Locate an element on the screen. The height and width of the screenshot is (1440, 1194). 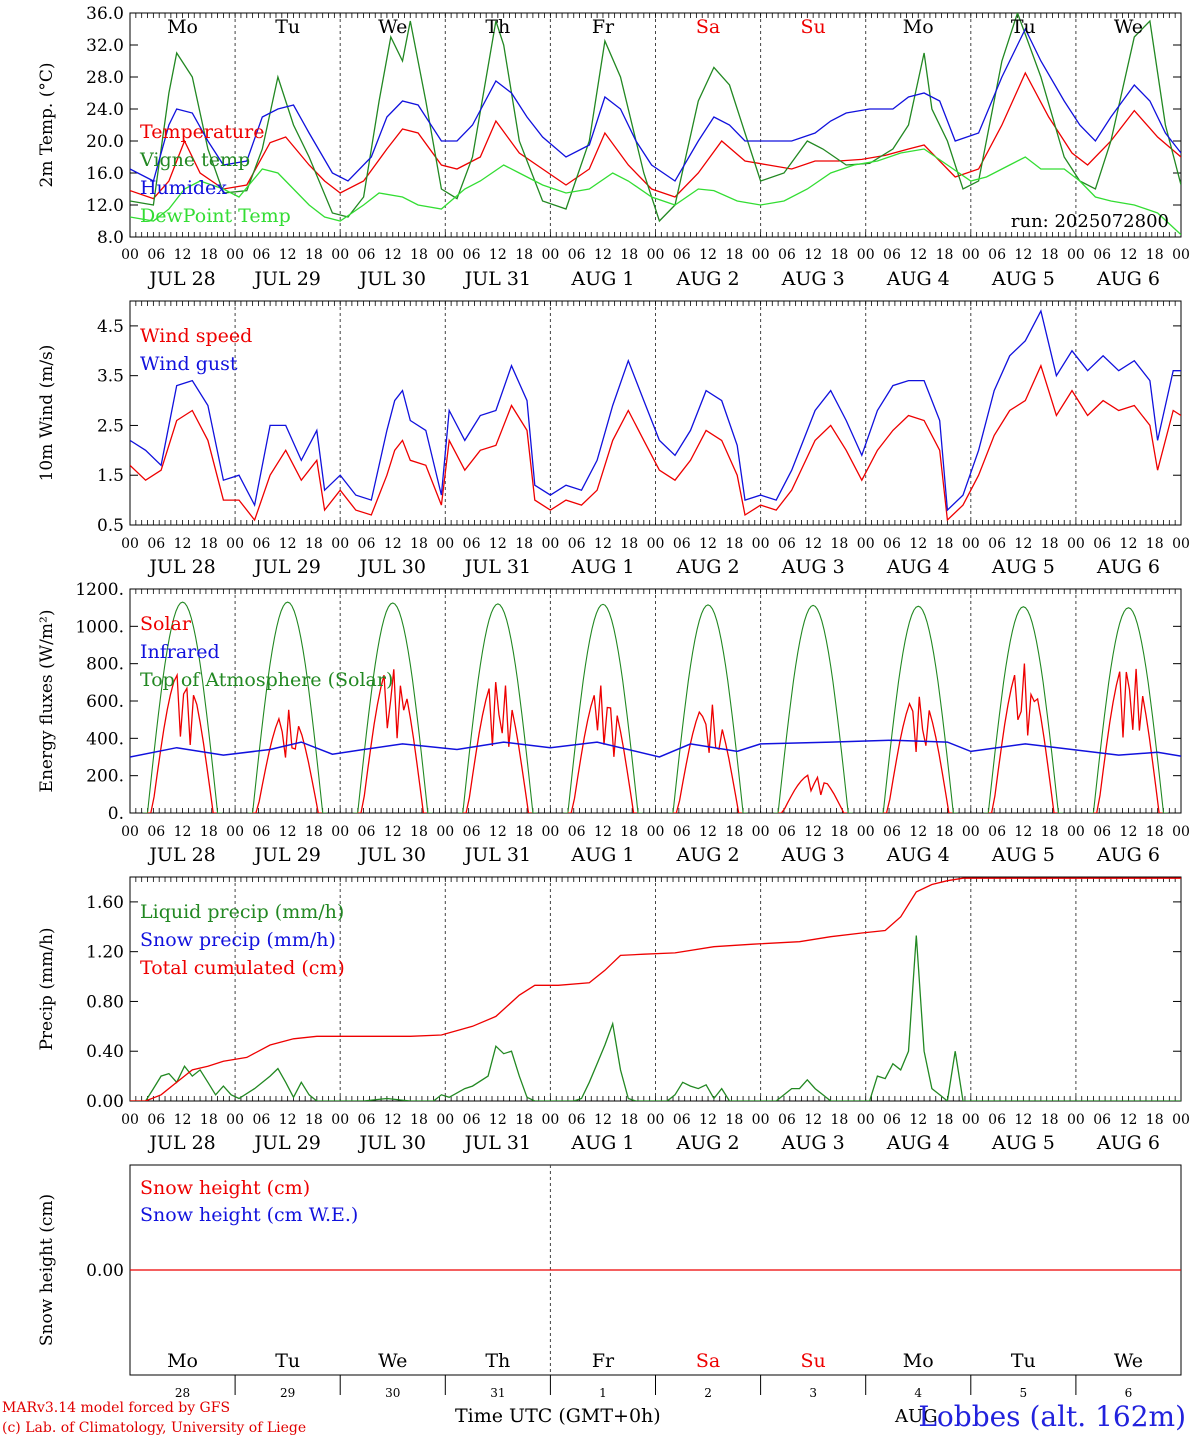
plot-frame is located at coordinates (655, 413).